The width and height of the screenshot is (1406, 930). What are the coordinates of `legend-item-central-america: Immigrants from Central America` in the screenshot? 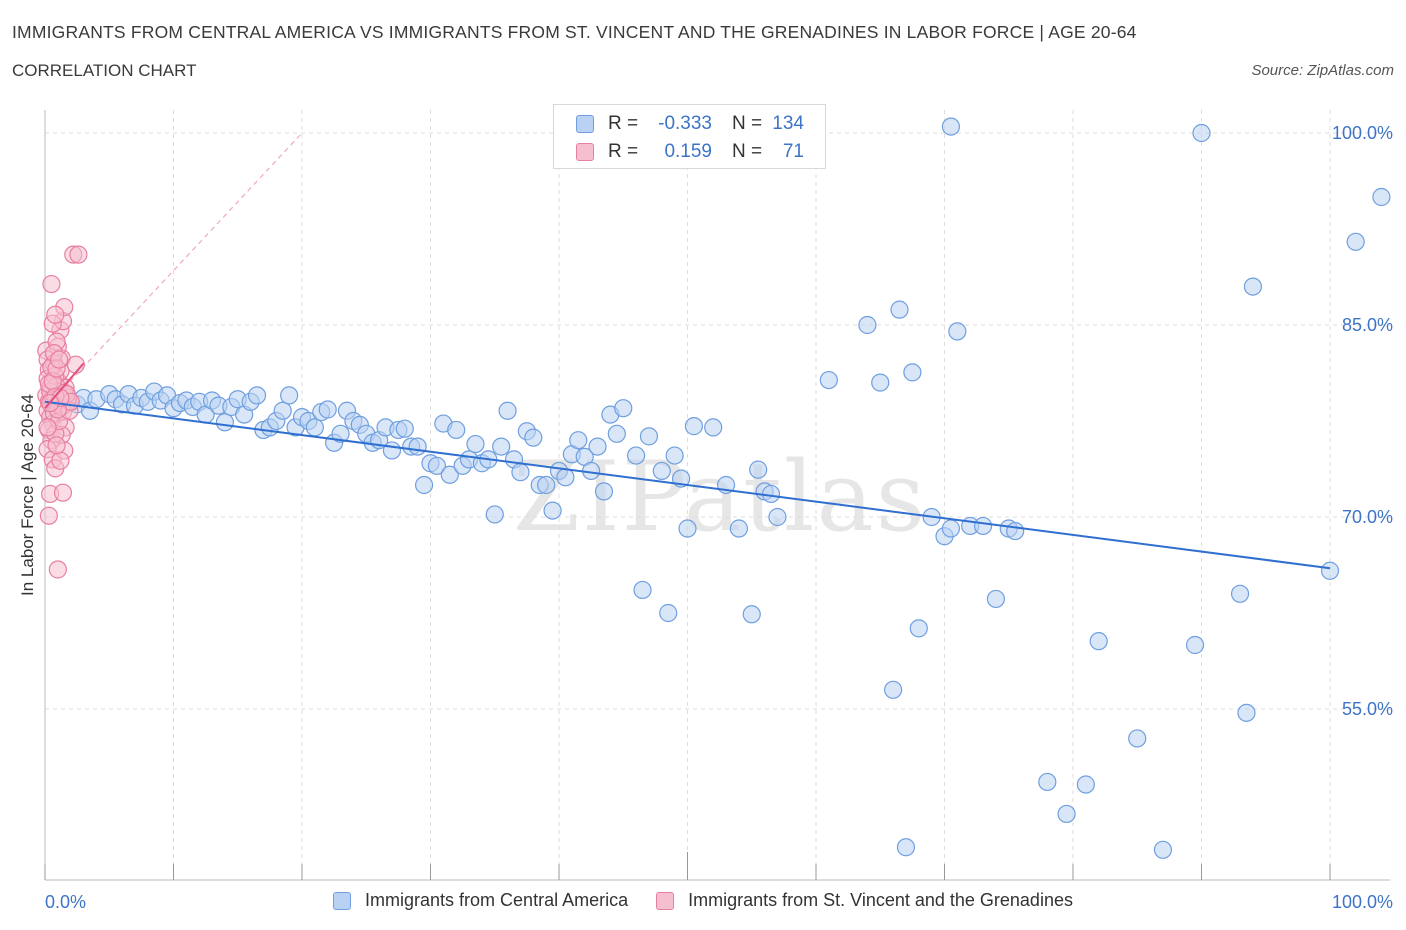 It's located at (480, 900).